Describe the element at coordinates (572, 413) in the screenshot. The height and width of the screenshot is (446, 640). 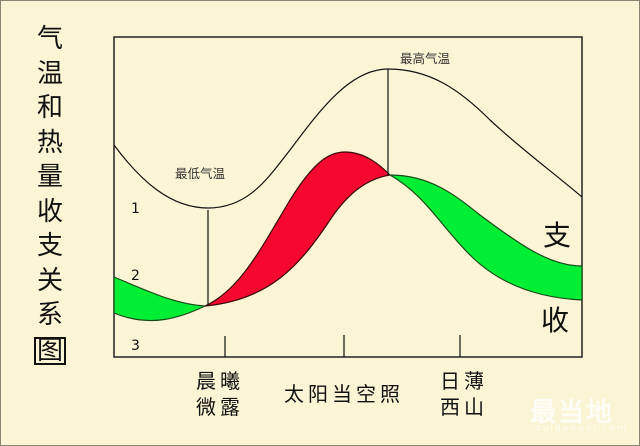
I see `watermark-logo: 最当地` at that location.